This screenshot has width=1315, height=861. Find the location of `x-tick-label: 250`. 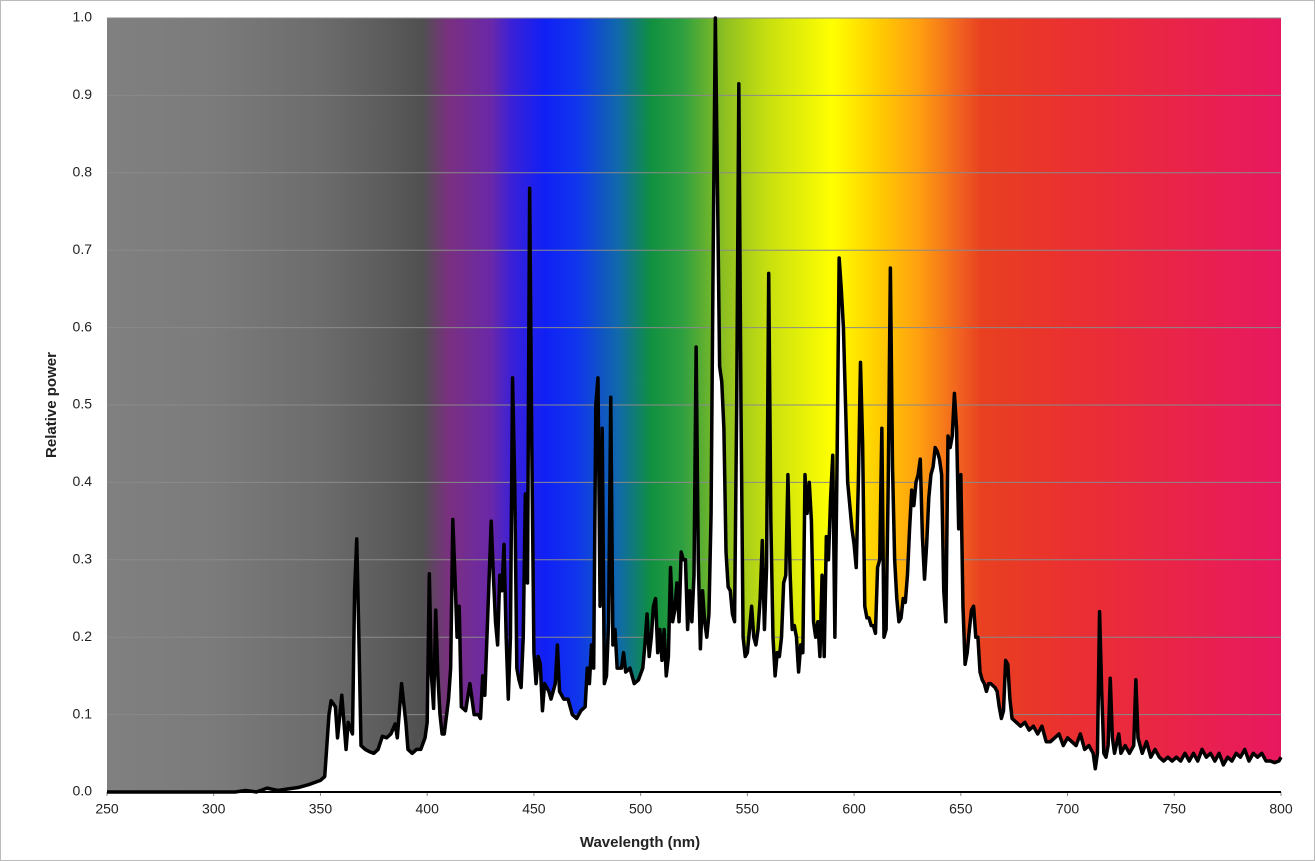

x-tick-label: 250 is located at coordinates (107, 809).